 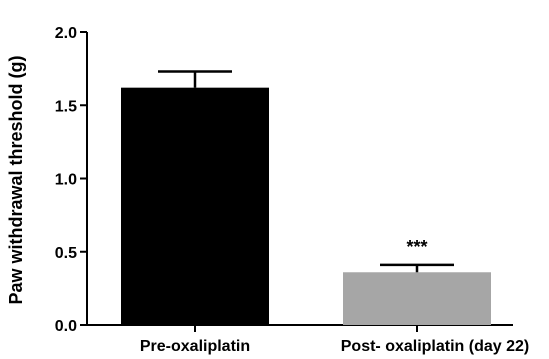 What do you see at coordinates (195, 346) in the screenshot?
I see `x-tick-label: Pre-oxaliplatin` at bounding box center [195, 346].